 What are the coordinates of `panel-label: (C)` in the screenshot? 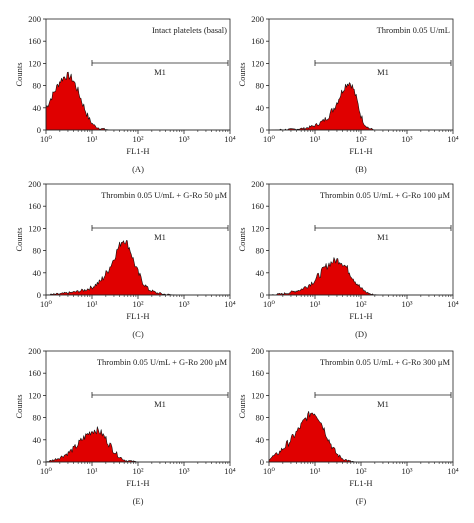 It's located at (138, 334).